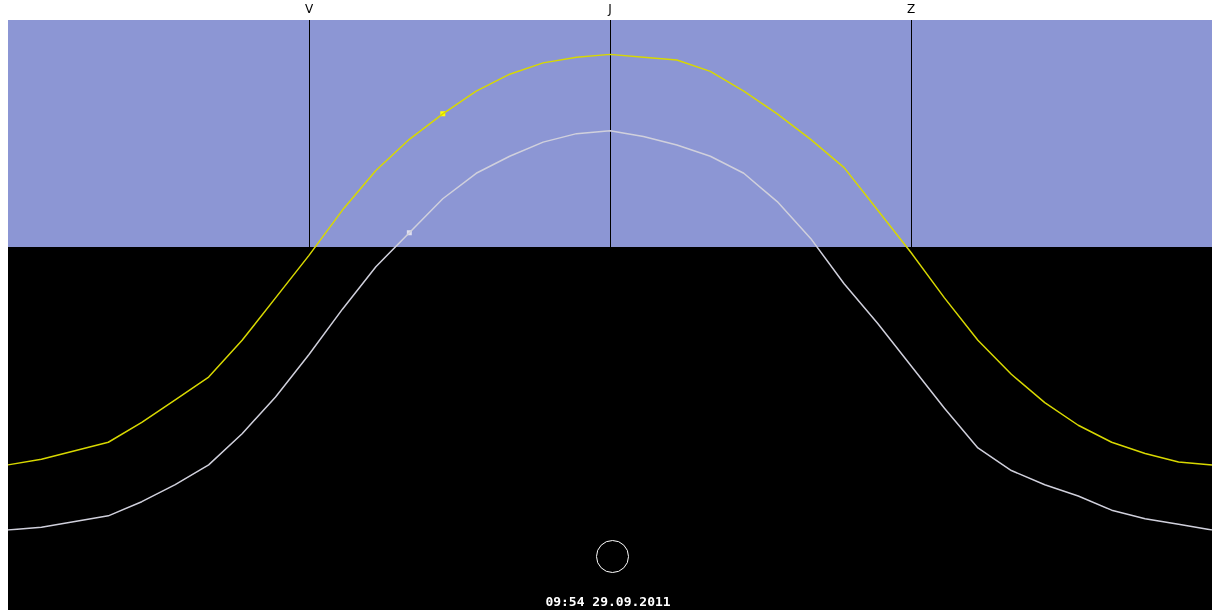 This screenshot has height=610, width=1216. What do you see at coordinates (911, 9) in the screenshot?
I see `x-tick-label: Z` at bounding box center [911, 9].